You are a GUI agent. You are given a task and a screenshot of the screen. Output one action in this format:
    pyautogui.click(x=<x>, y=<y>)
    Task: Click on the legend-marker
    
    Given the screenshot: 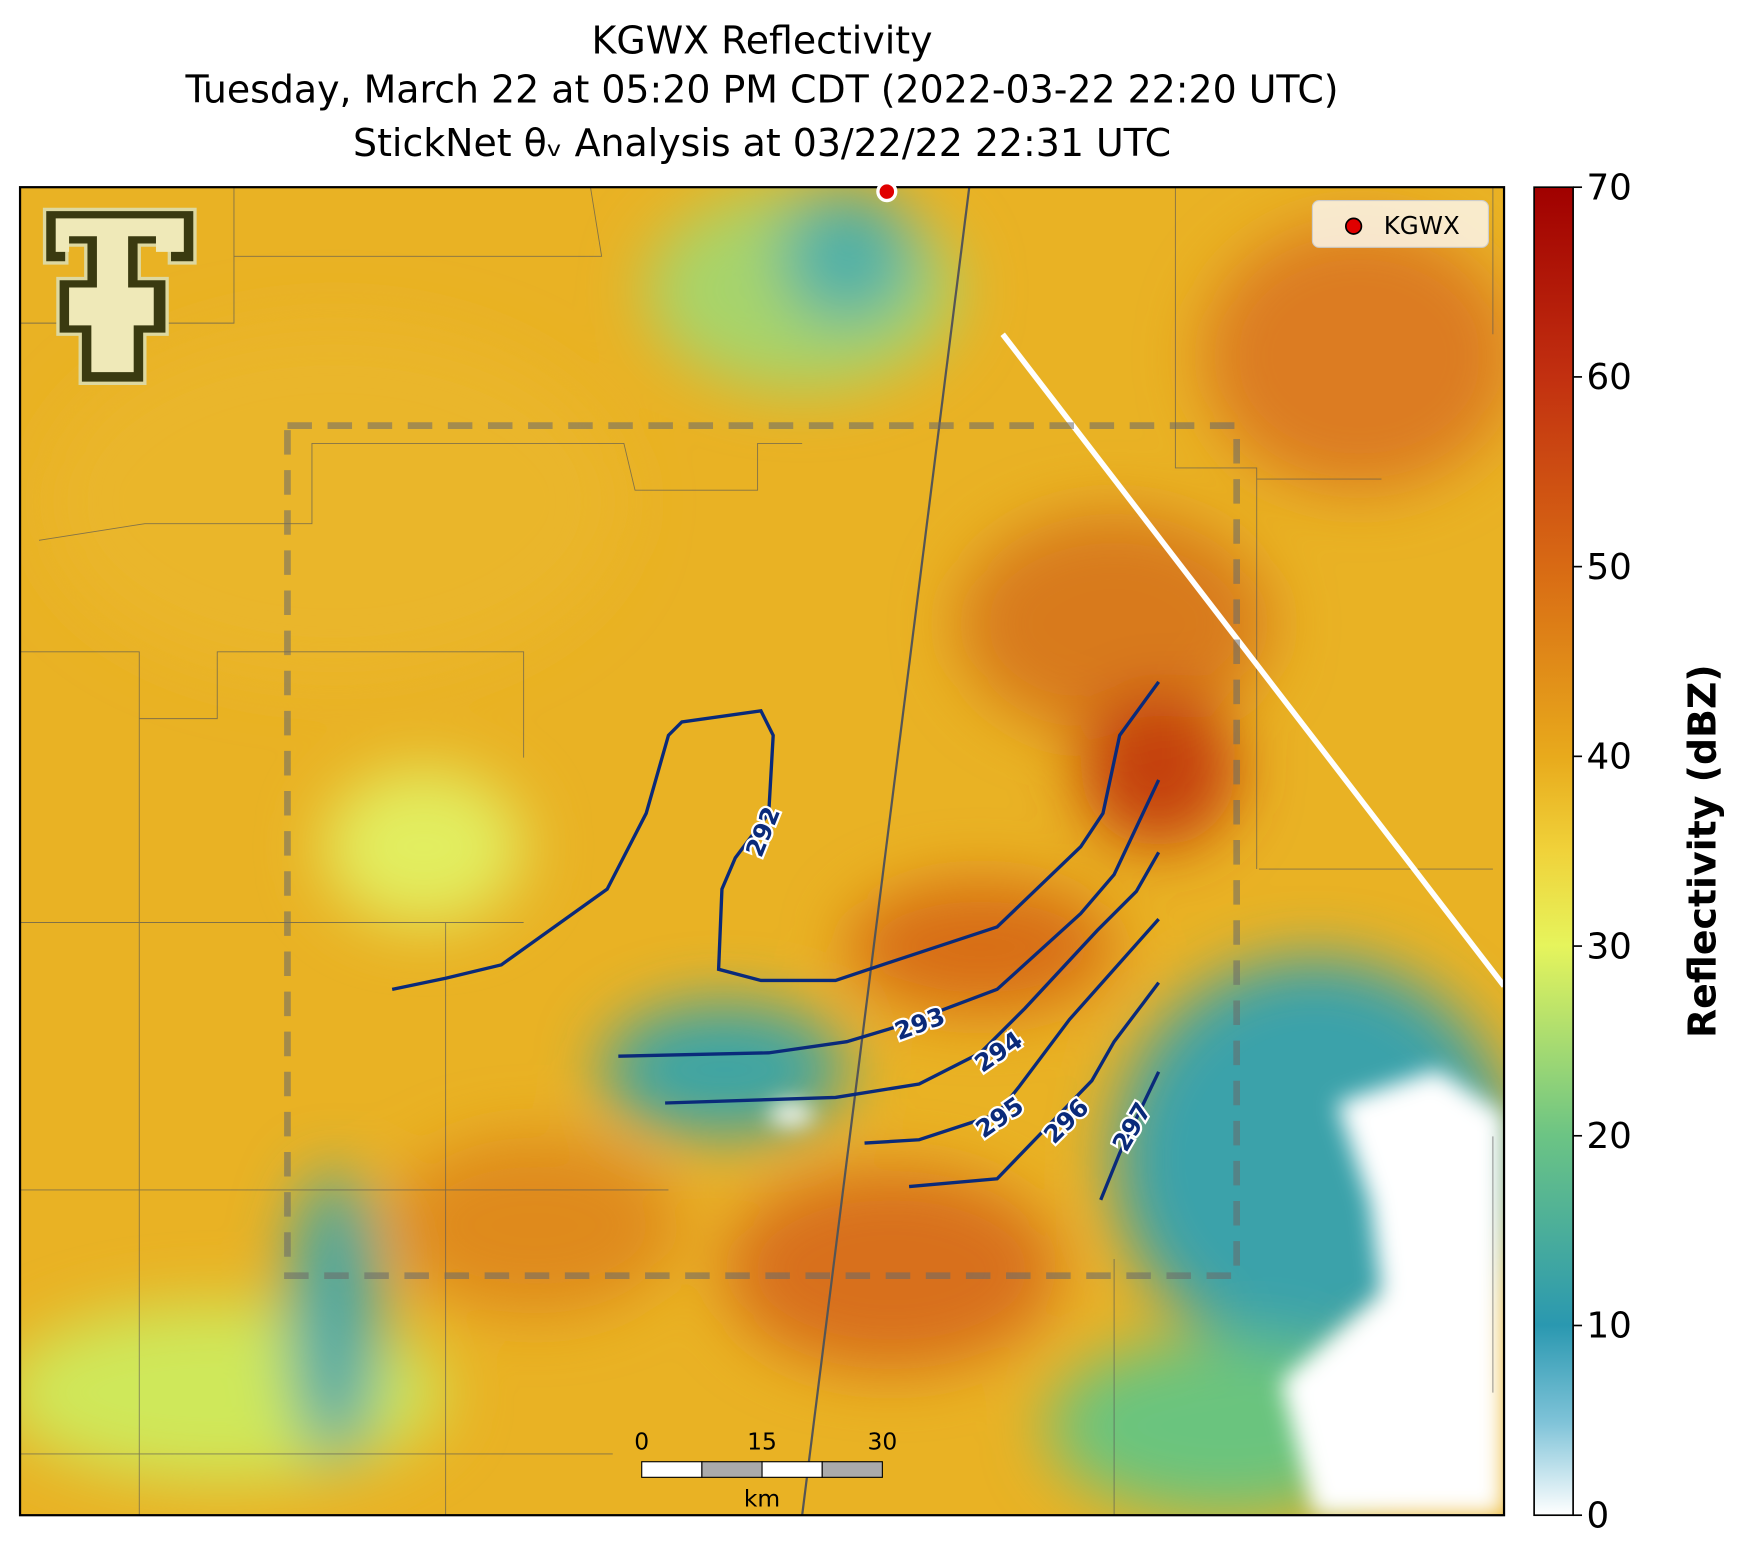 What is the action you would take?
    pyautogui.click(x=1354, y=226)
    